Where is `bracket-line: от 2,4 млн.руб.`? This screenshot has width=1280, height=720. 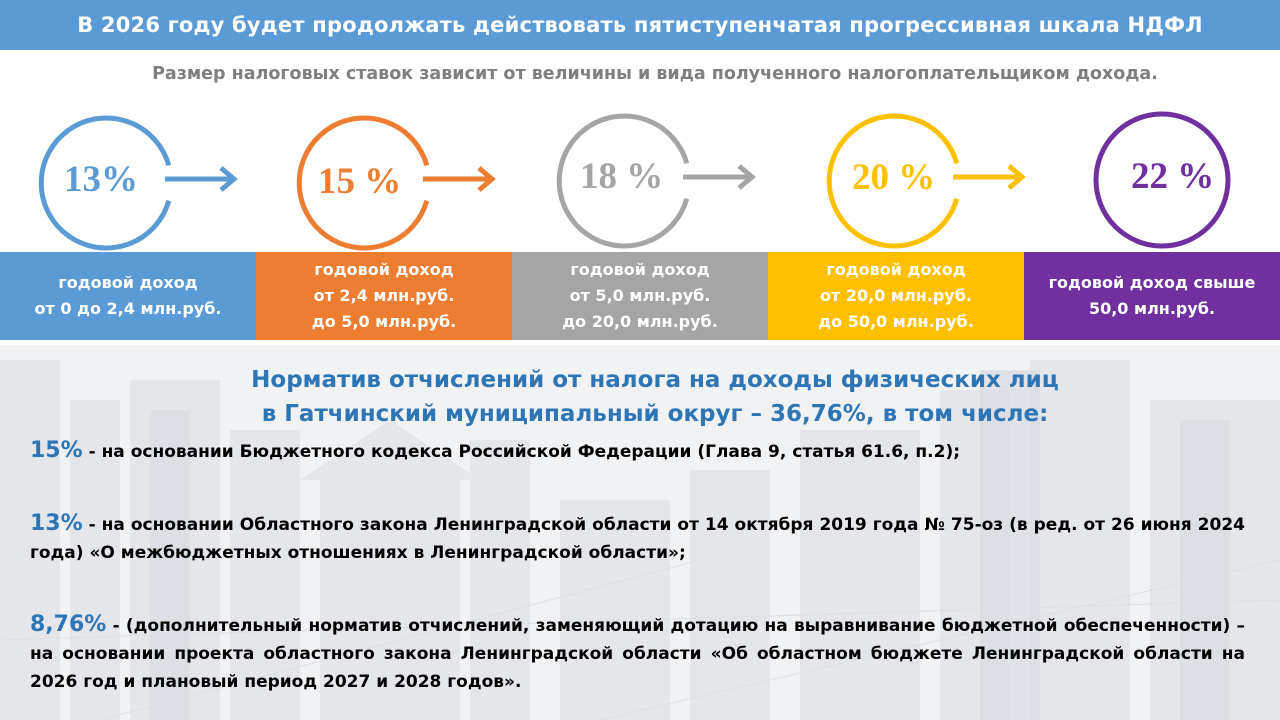 bracket-line: от 2,4 млн.руб. is located at coordinates (384, 295).